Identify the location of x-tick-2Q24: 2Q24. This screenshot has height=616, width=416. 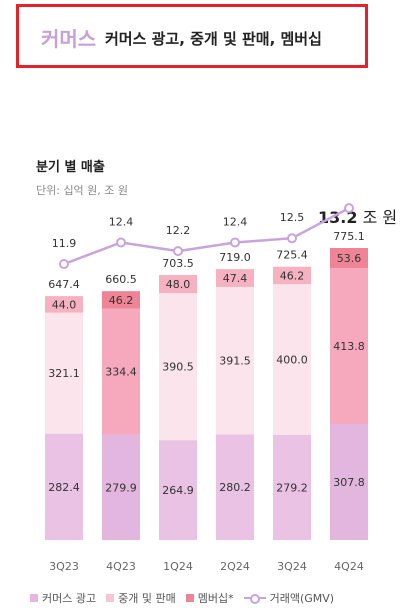
(235, 566).